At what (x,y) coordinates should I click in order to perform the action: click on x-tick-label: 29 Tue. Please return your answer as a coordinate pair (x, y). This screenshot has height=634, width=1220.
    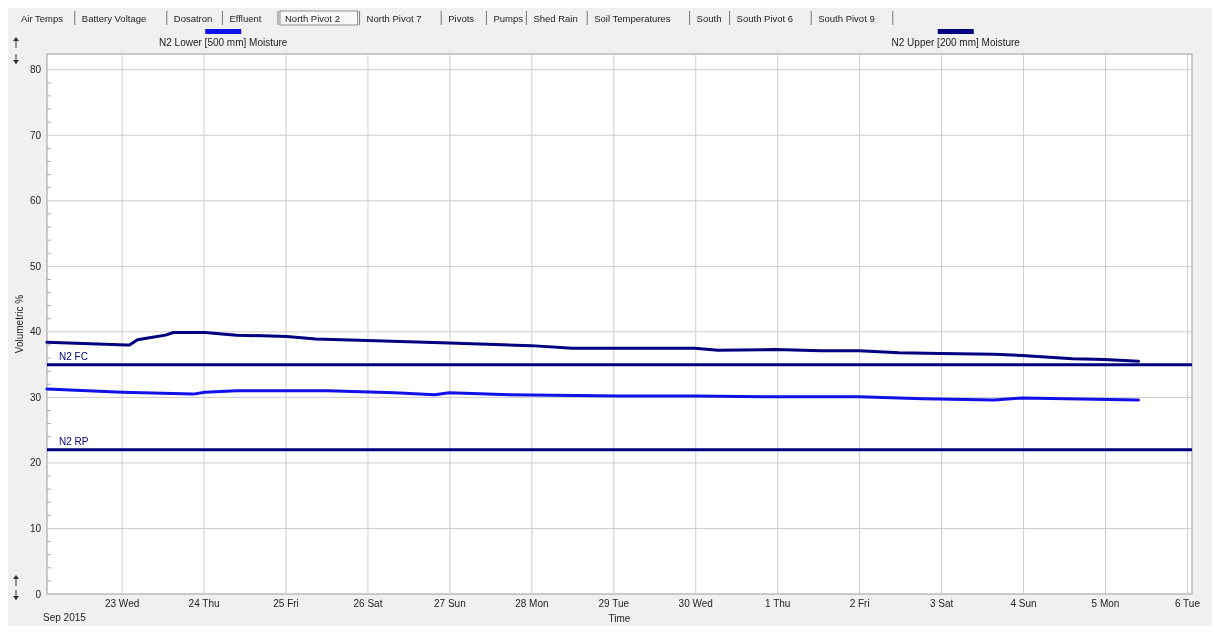
    Looking at the image, I should click on (614, 603).